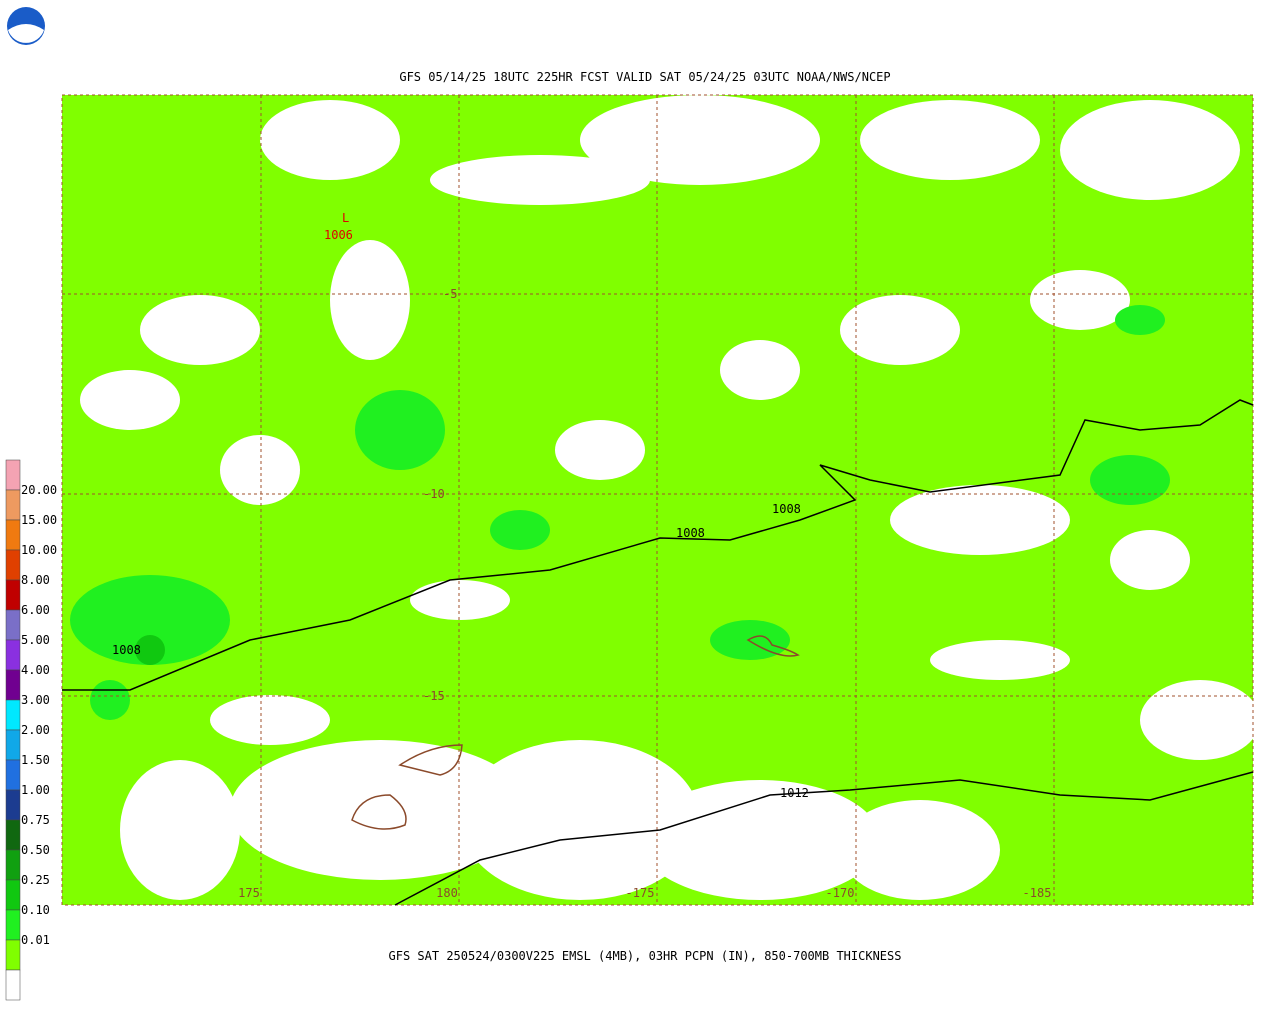 The height and width of the screenshot is (1028, 1280). What do you see at coordinates (35, 700) in the screenshot?
I see `legend-label: 3.00` at bounding box center [35, 700].